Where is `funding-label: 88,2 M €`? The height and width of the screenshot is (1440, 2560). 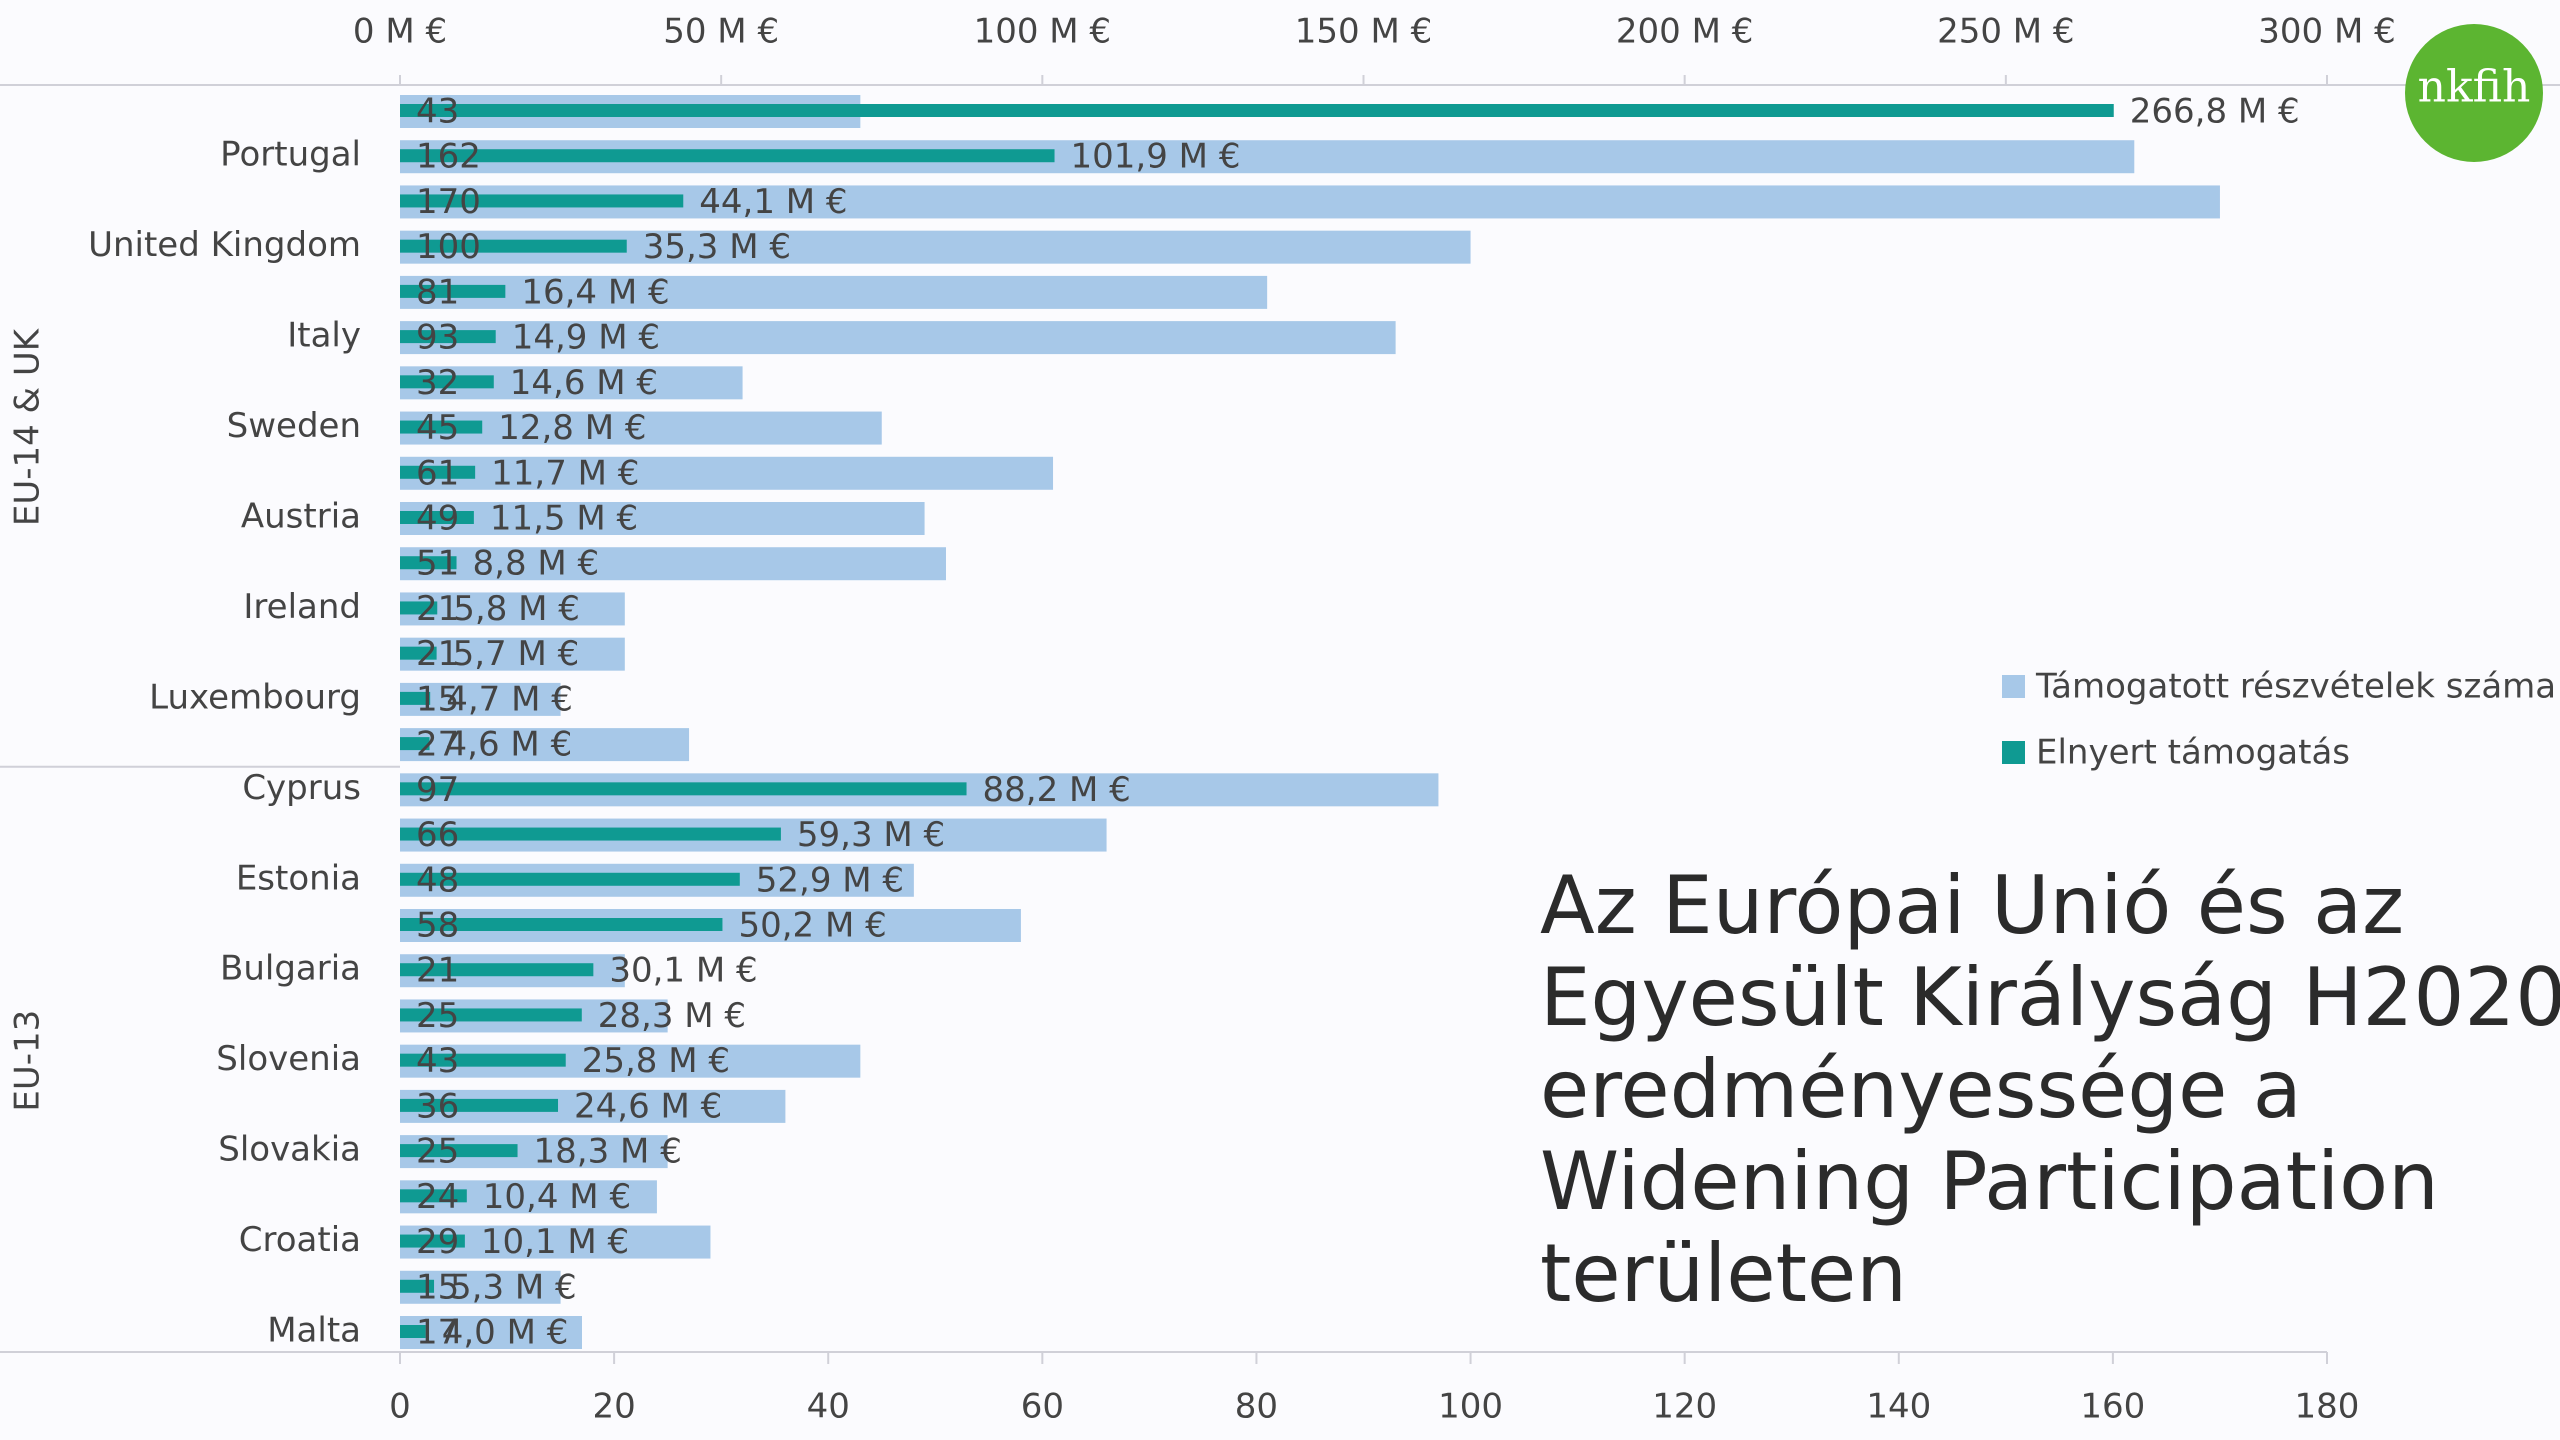 funding-label: 88,2 M € is located at coordinates (1057, 790).